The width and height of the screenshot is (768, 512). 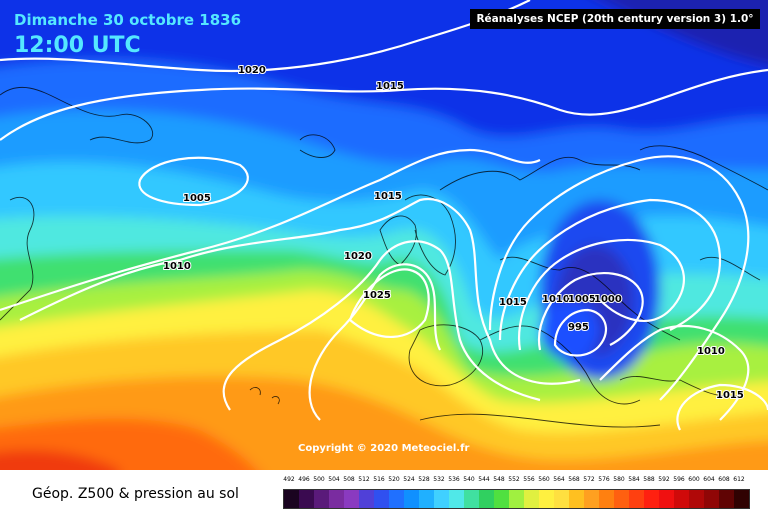 What do you see at coordinates (619, 479) in the screenshot?
I see `scale-value-label: 580` at bounding box center [619, 479].